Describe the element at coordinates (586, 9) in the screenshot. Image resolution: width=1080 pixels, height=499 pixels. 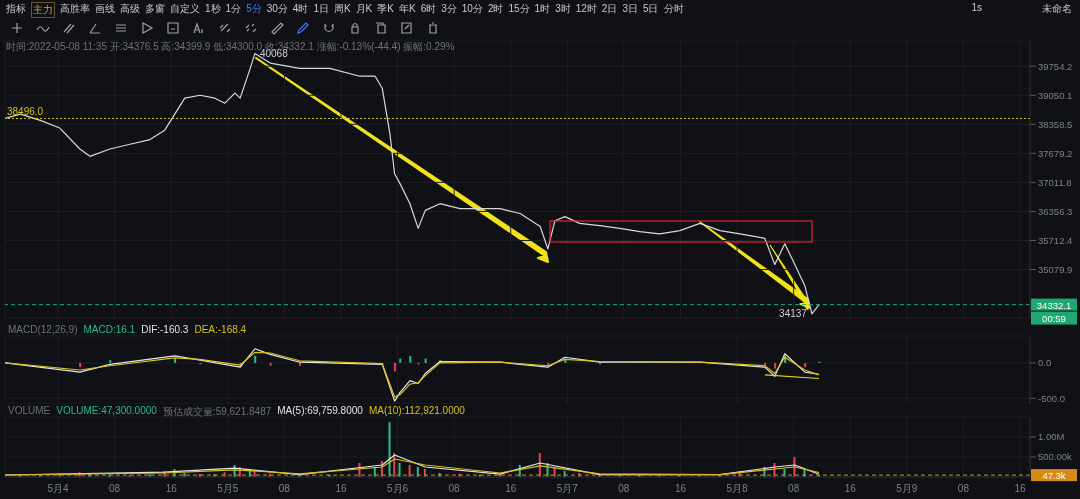
I see `text: 12时` at that location.